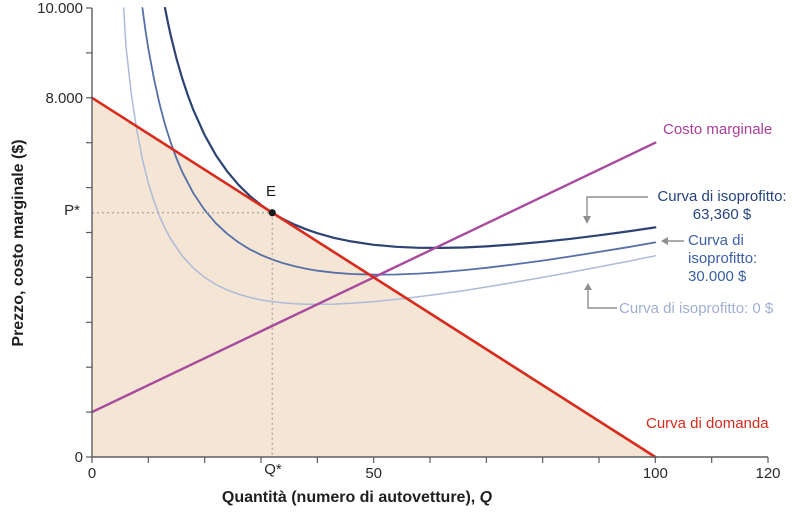 The height and width of the screenshot is (520, 809). Describe the element at coordinates (350, 497) in the screenshot. I see `x-axis-title-text: Quantità (numero di autovetture),` at that location.